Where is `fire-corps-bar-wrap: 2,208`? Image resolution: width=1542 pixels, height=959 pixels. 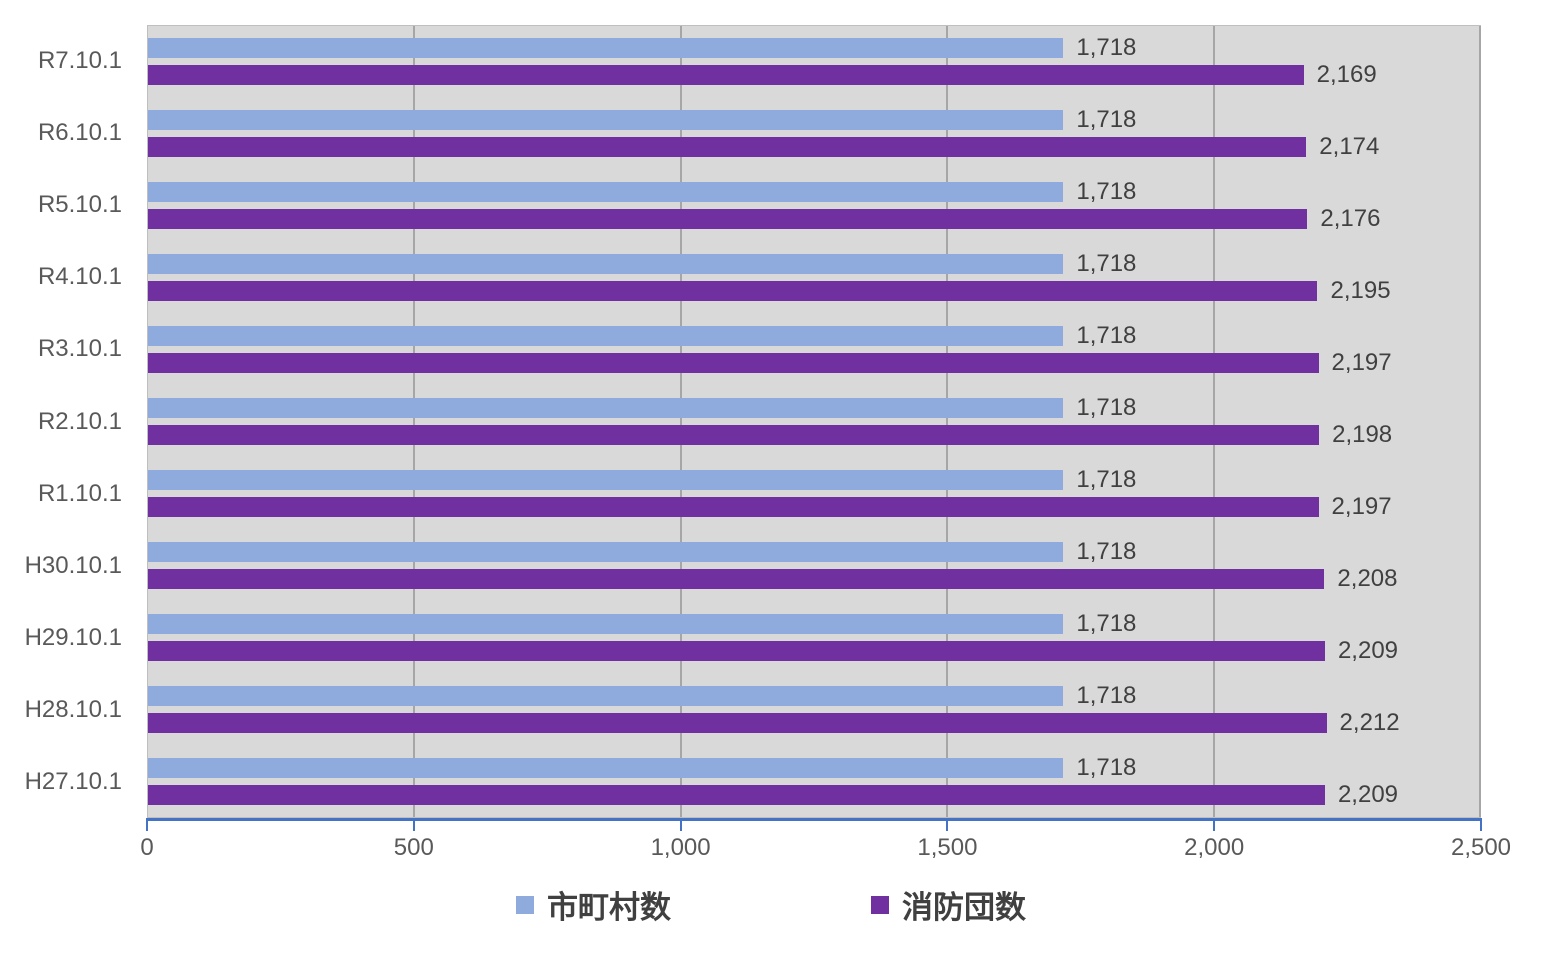
fire-corps-bar-wrap: 2,208 is located at coordinates (814, 578).